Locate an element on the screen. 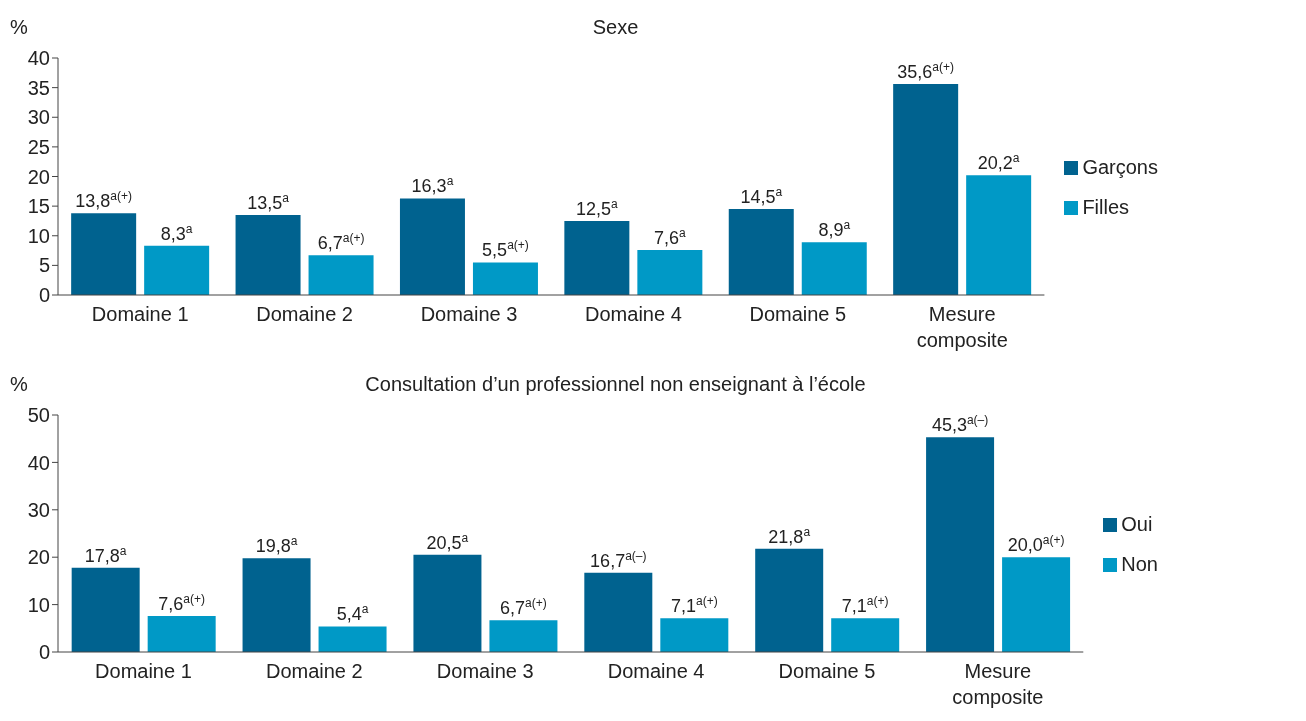 This screenshot has height=721, width=1306. data-label: 21,8$^{a}$ is located at coordinates (789, 535).